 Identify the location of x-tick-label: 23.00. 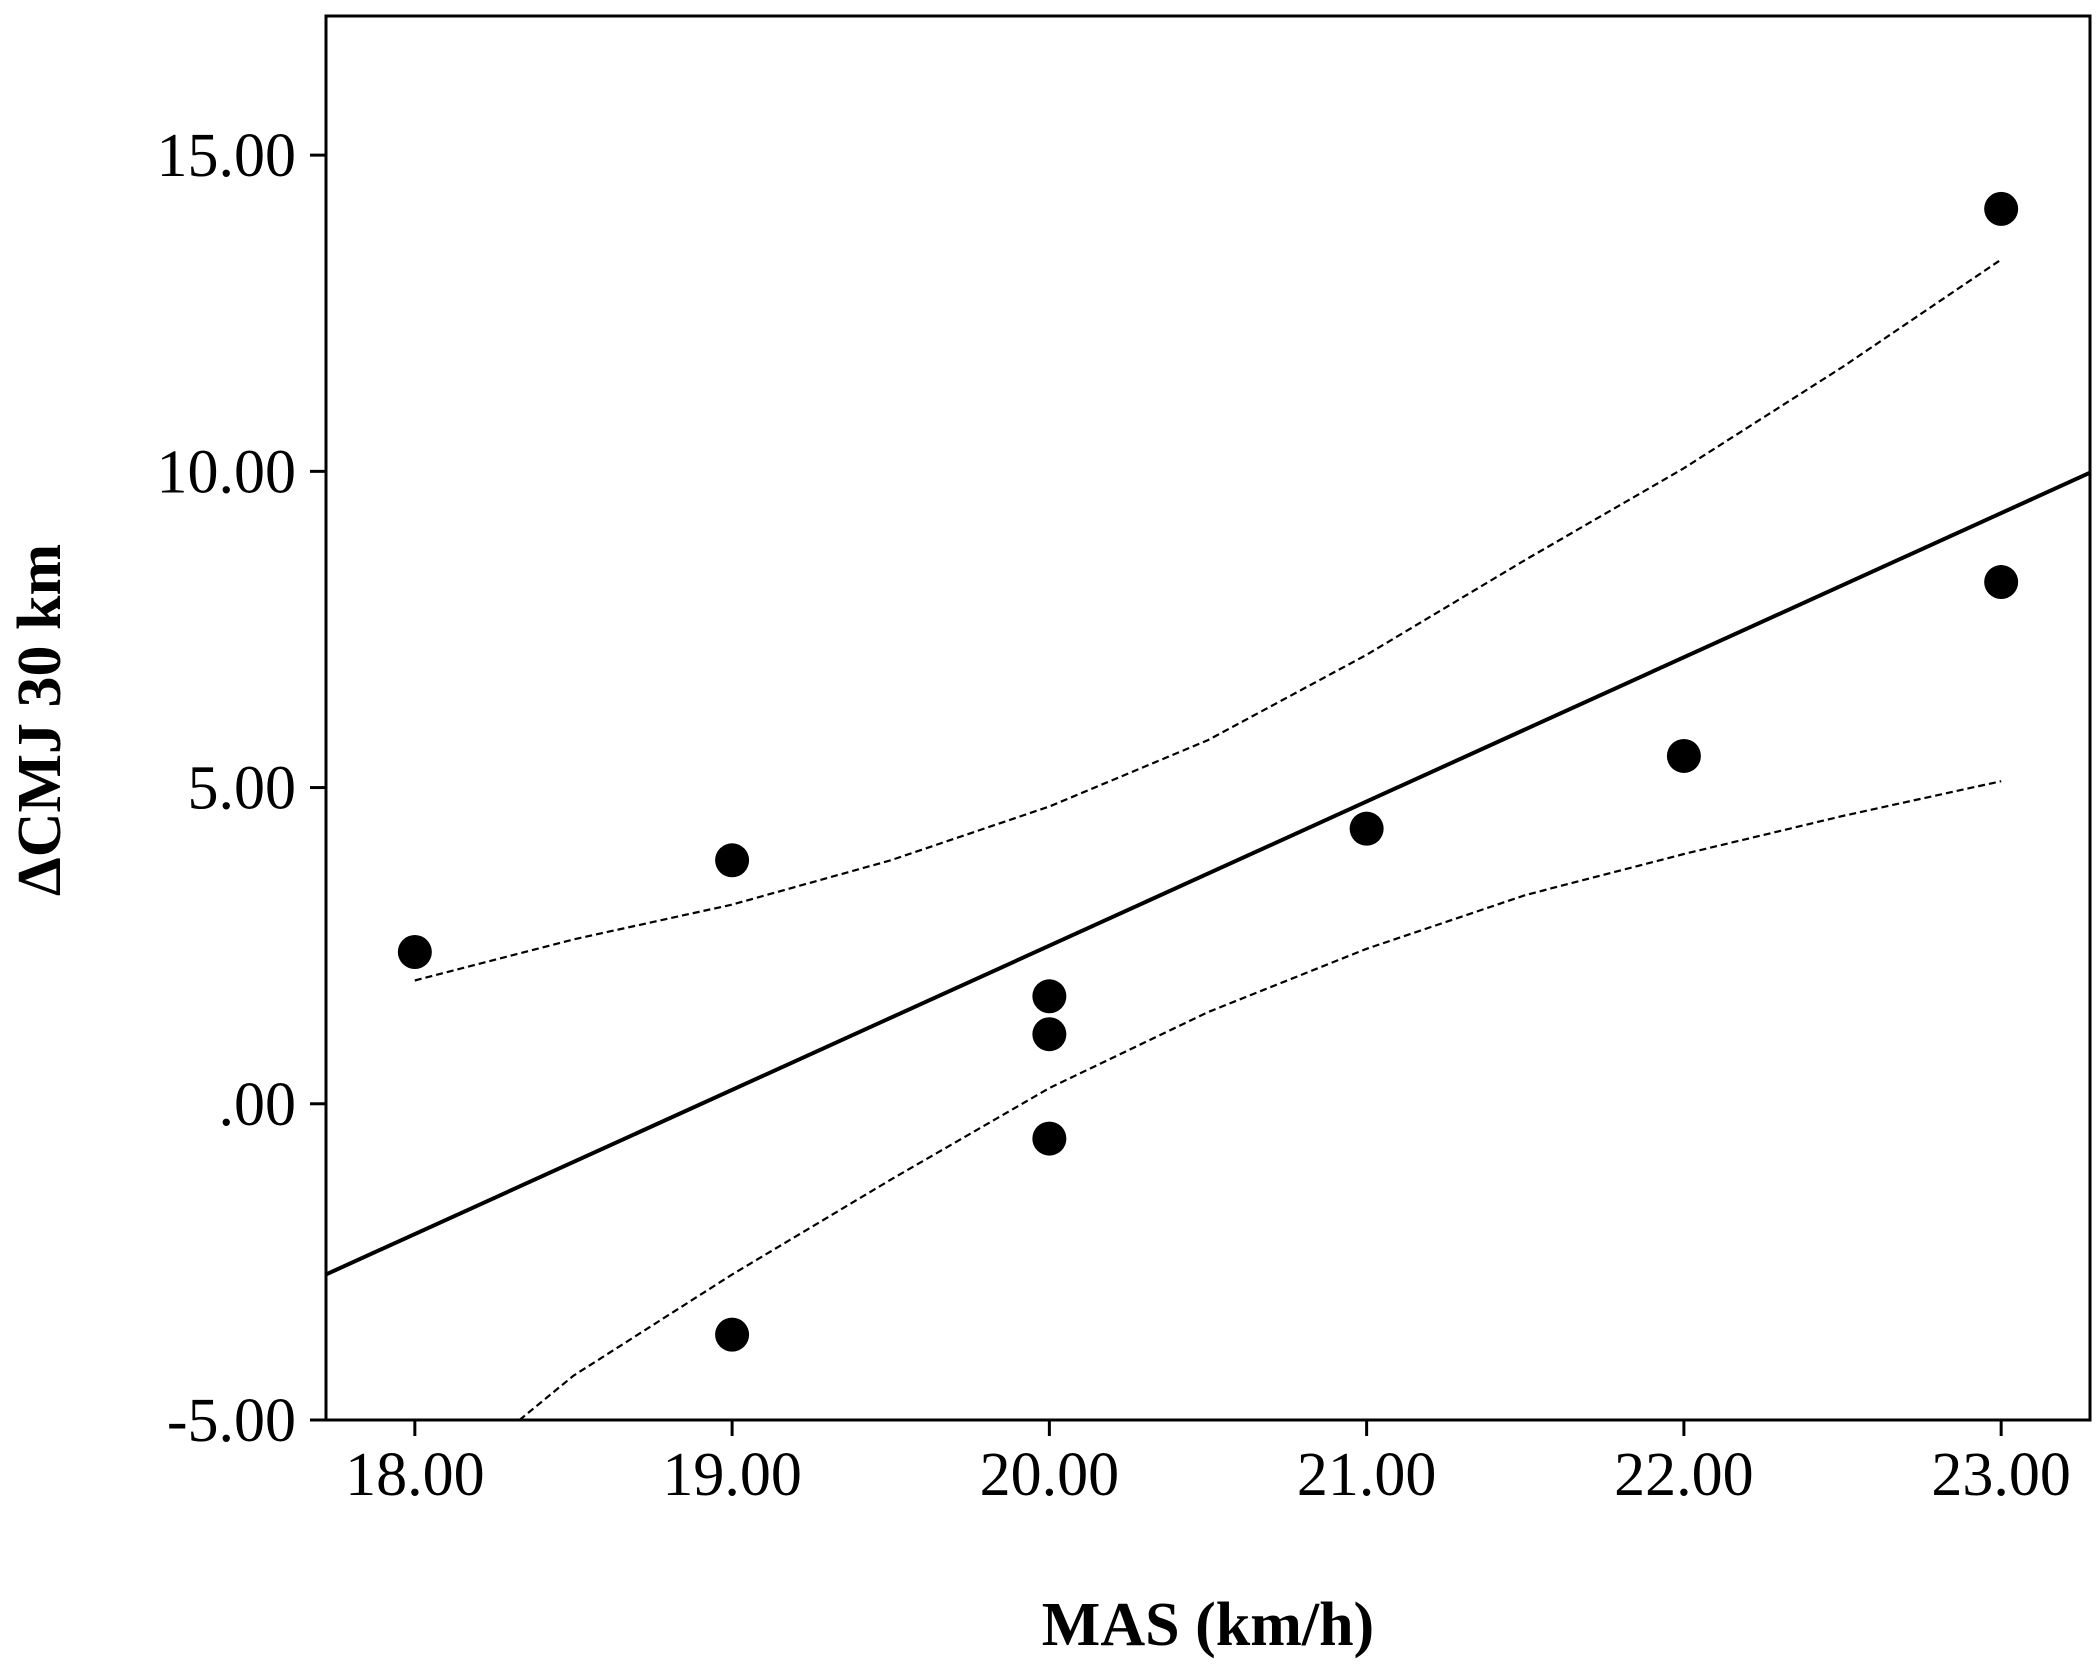
(2001, 1475).